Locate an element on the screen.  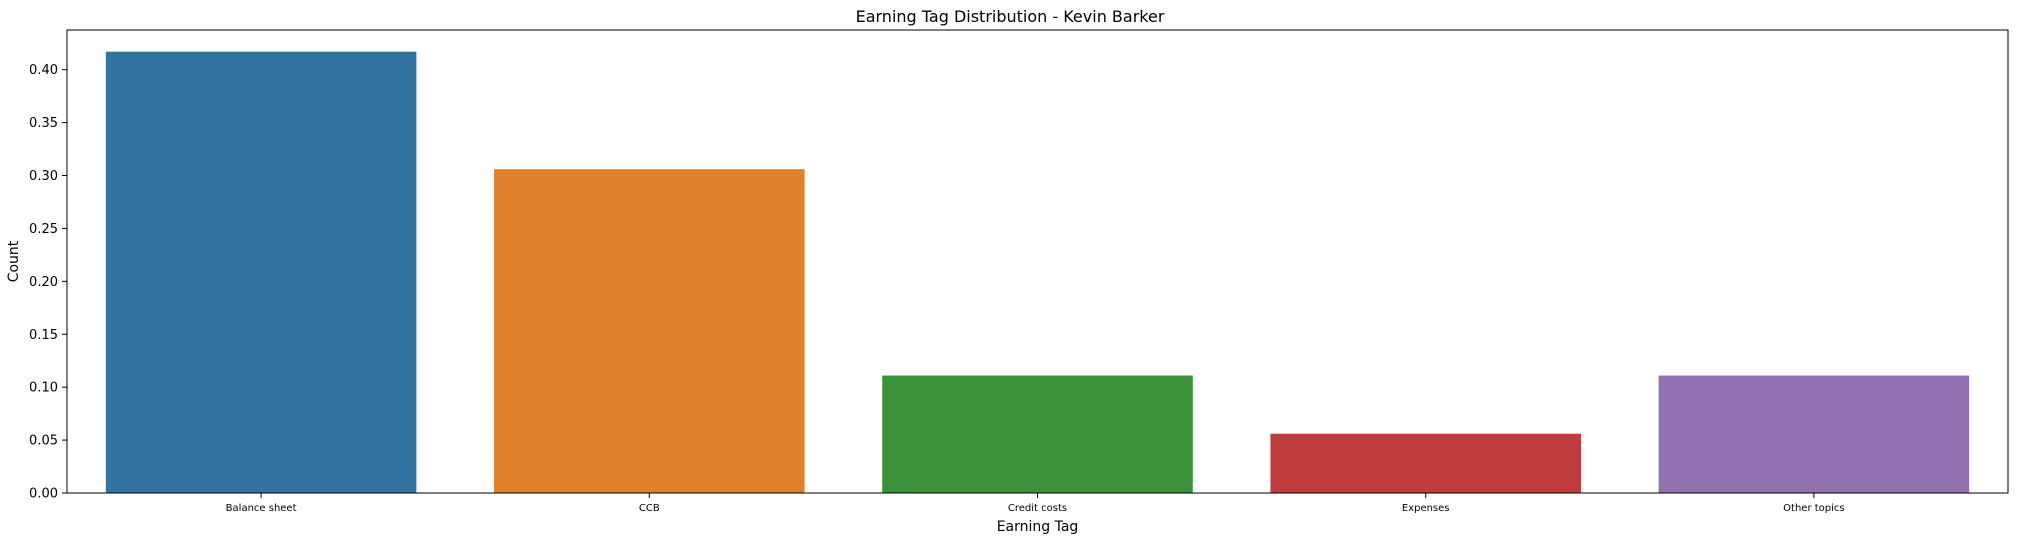
y-tick-label: 0.30 is located at coordinates (43, 176).